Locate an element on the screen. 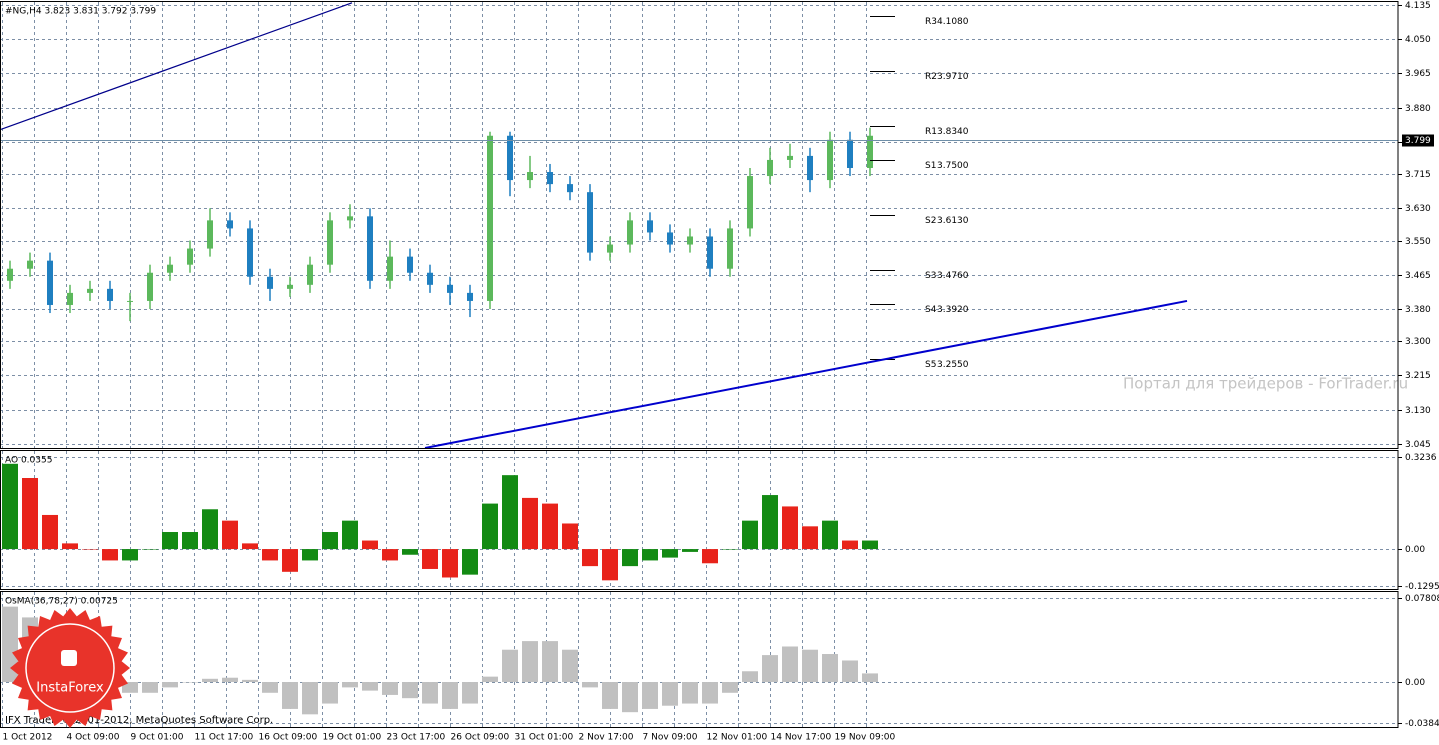  pivot-label: 3.4760 is located at coordinates (953, 276).